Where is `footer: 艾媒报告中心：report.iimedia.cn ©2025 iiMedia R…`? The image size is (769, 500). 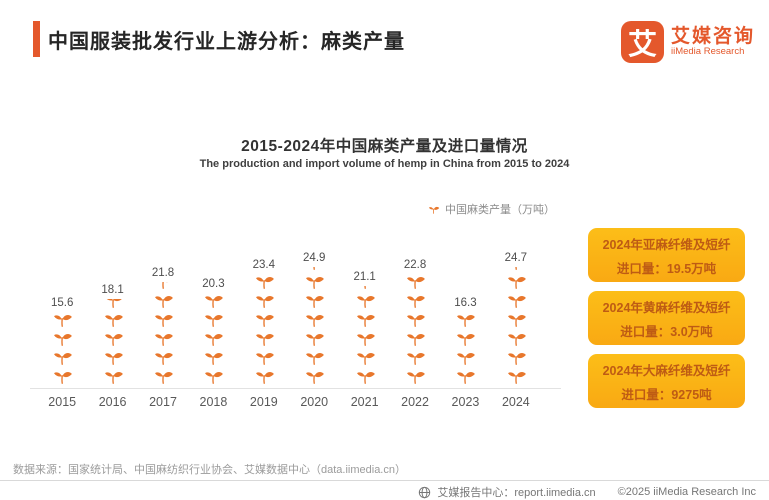
footer: 艾媒报告中心：report.iimedia.cn ©2025 iiMedia R… is located at coordinates (587, 492).